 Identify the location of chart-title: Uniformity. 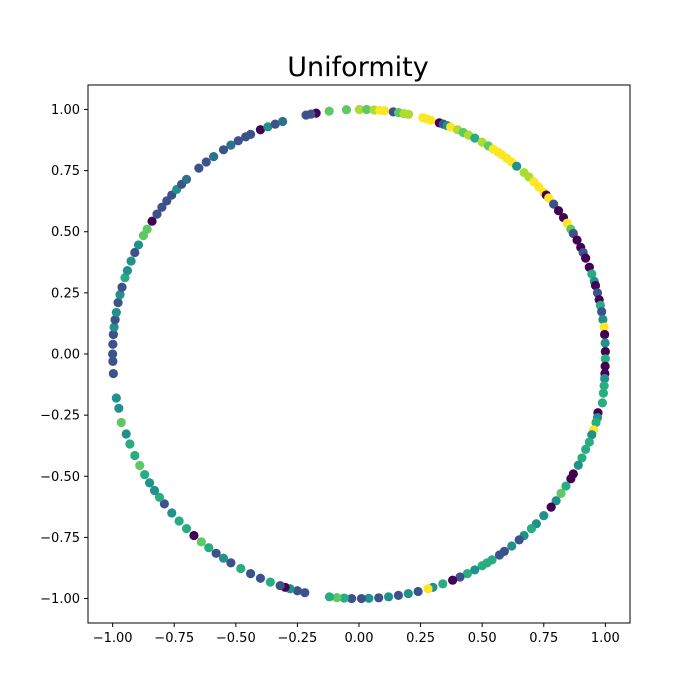
(357, 67).